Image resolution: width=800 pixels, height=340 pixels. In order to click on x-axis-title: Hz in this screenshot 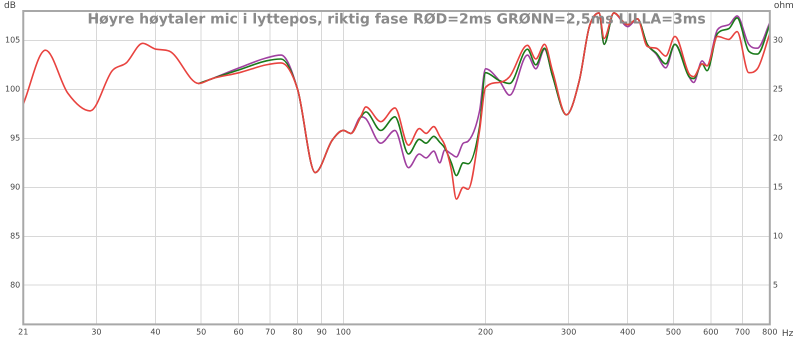, I will do `click(788, 334)`.